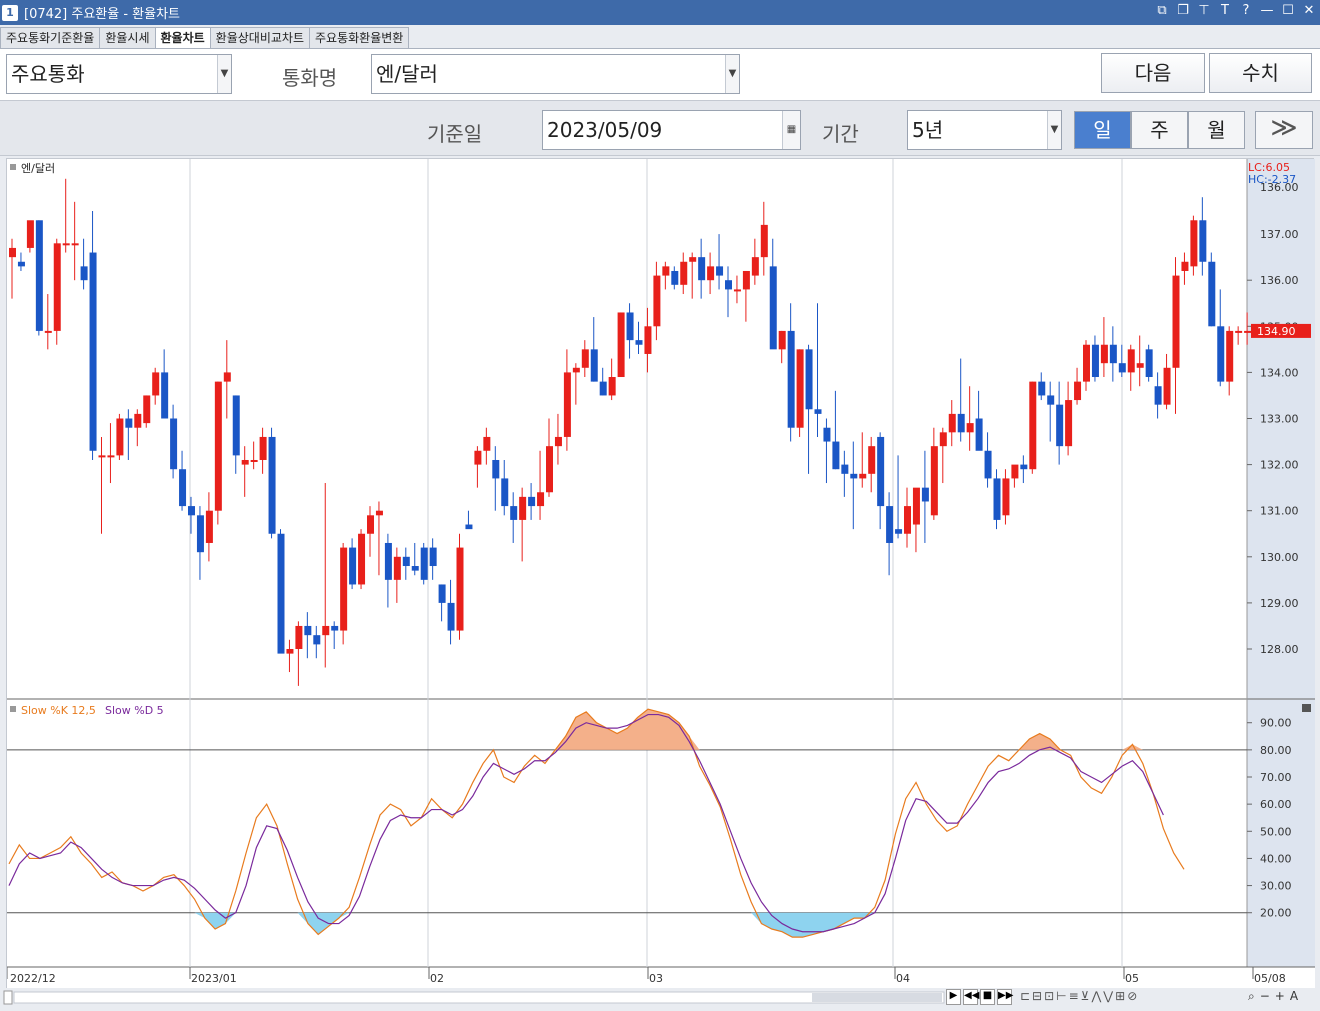 This screenshot has width=1320, height=1011. I want to click on calendar-icon: ▦, so click(791, 130).